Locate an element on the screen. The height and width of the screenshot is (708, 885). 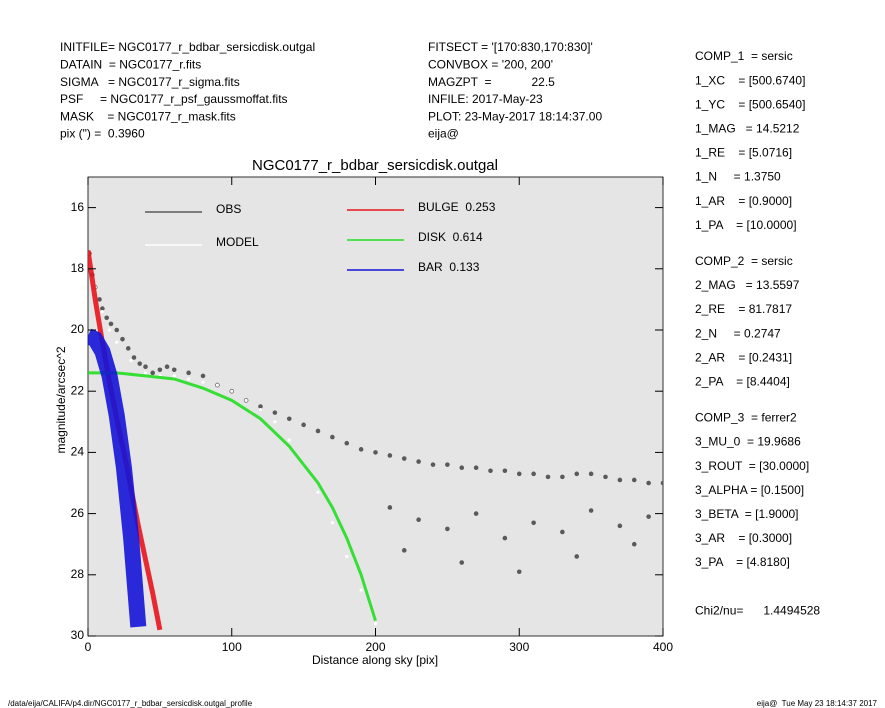
header-line: CONVBOX = '200, 200' is located at coordinates (490, 64).